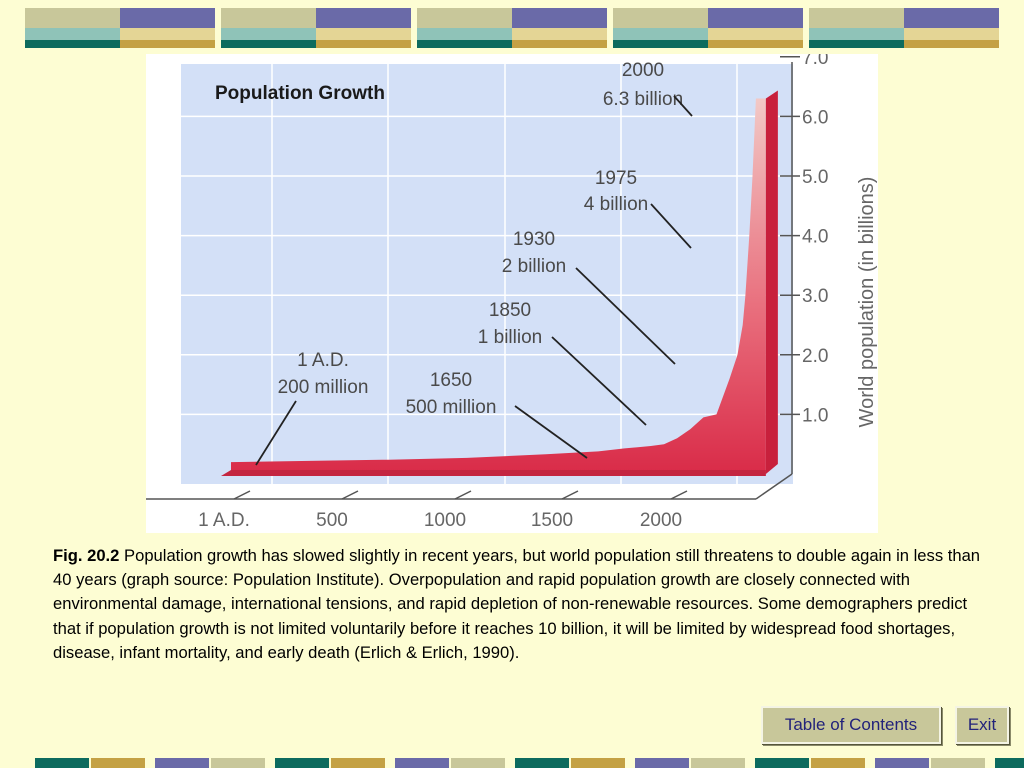  I want to click on y-tick-label: 5.0, so click(815, 177).